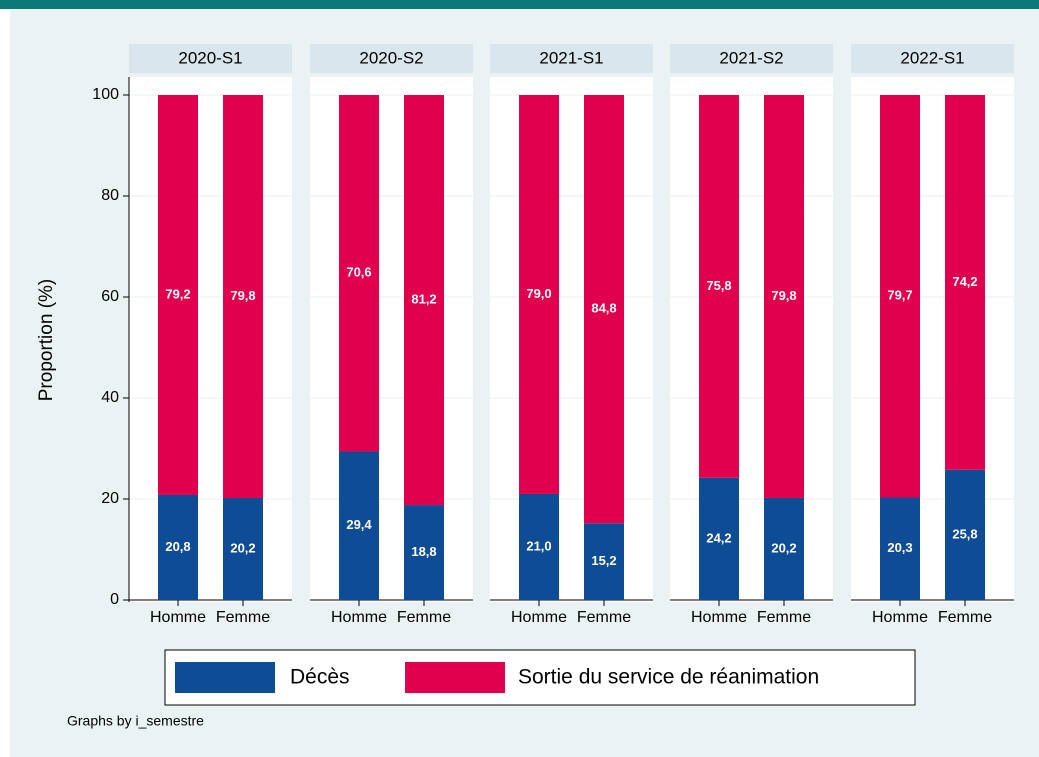 Image resolution: width=1039 pixels, height=757 pixels. Describe the element at coordinates (105, 94) in the screenshot. I see `y-tick-label: 100` at that location.